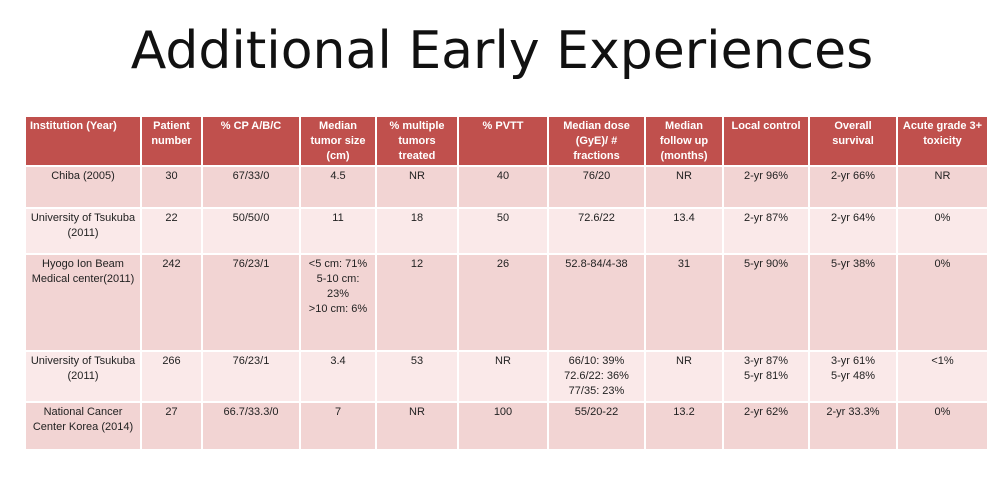  What do you see at coordinates (766, 231) in the screenshot?
I see `cell-local-control: 2-yr 87%` at bounding box center [766, 231].